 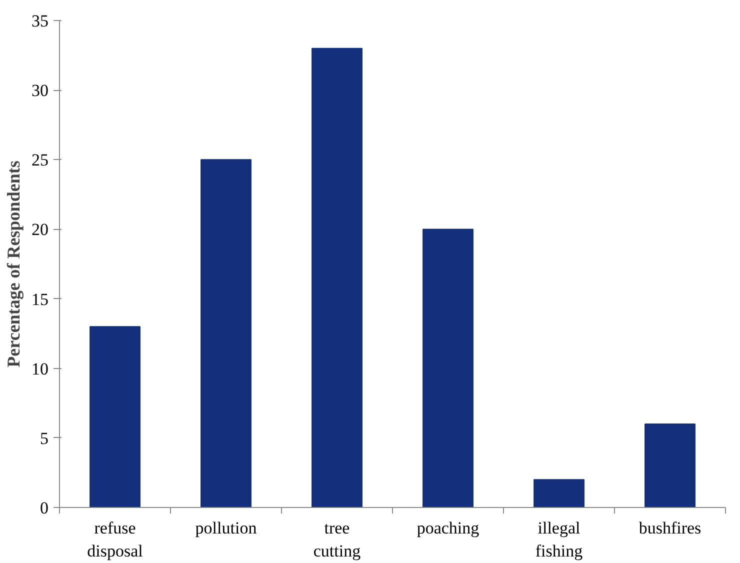 What do you see at coordinates (226, 528) in the screenshot?
I see `x-tick-label: pollution` at bounding box center [226, 528].